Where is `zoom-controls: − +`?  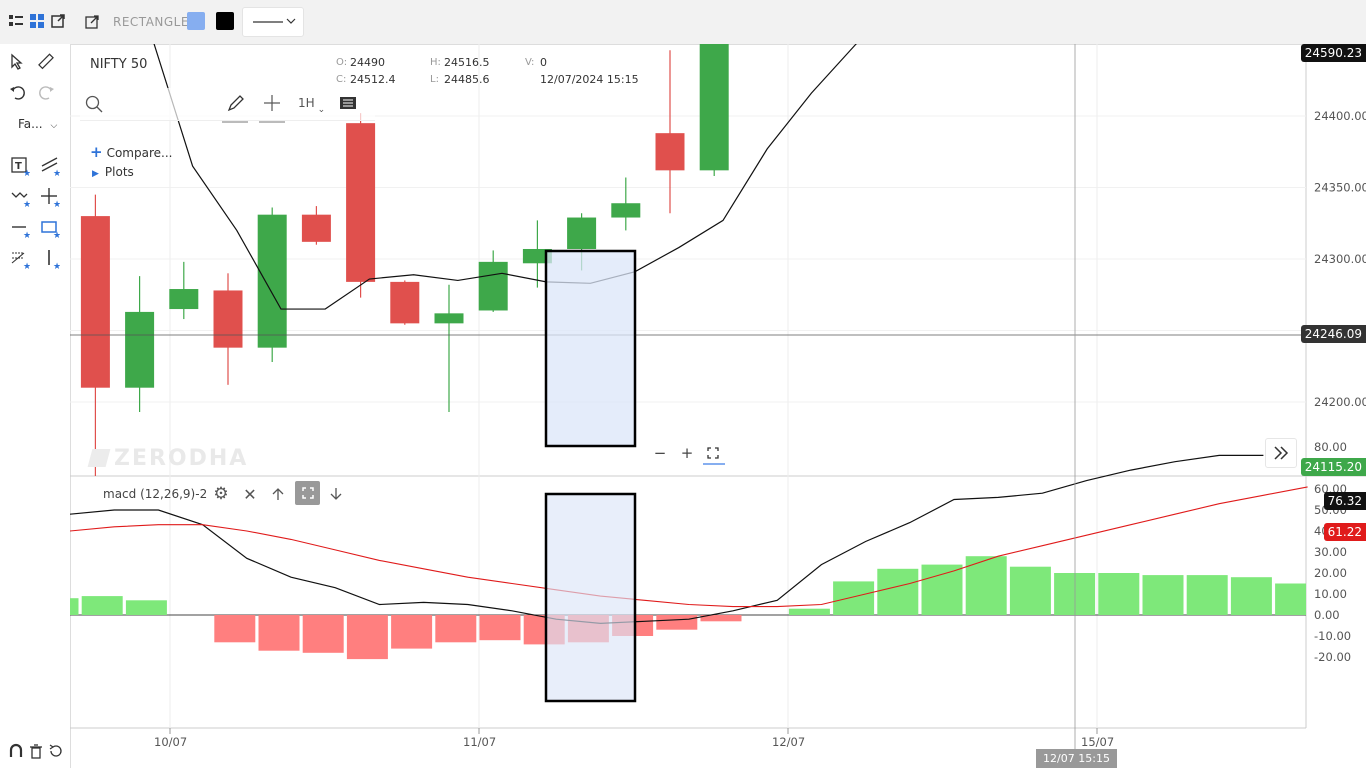 zoom-controls: − + is located at coordinates (688, 454).